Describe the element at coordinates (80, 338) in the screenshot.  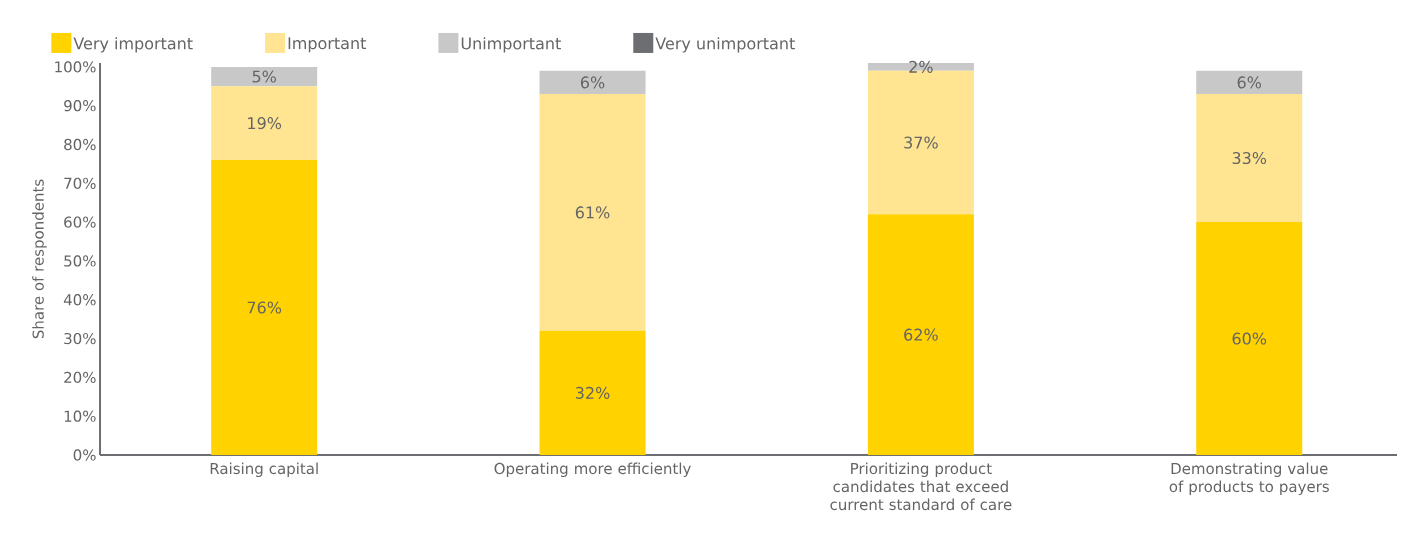
I see `y-tick-label: 30%` at that location.